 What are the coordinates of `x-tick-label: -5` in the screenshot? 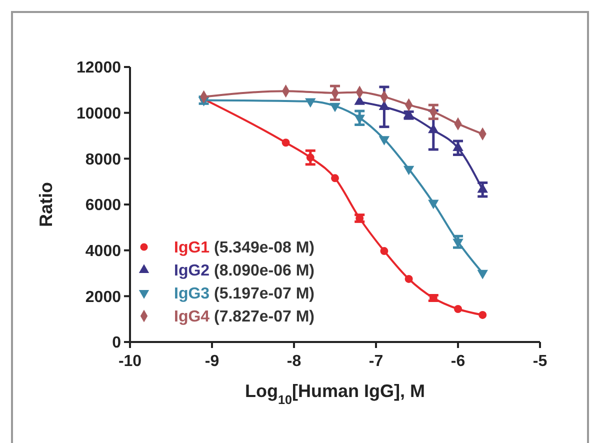 It's located at (540, 361).